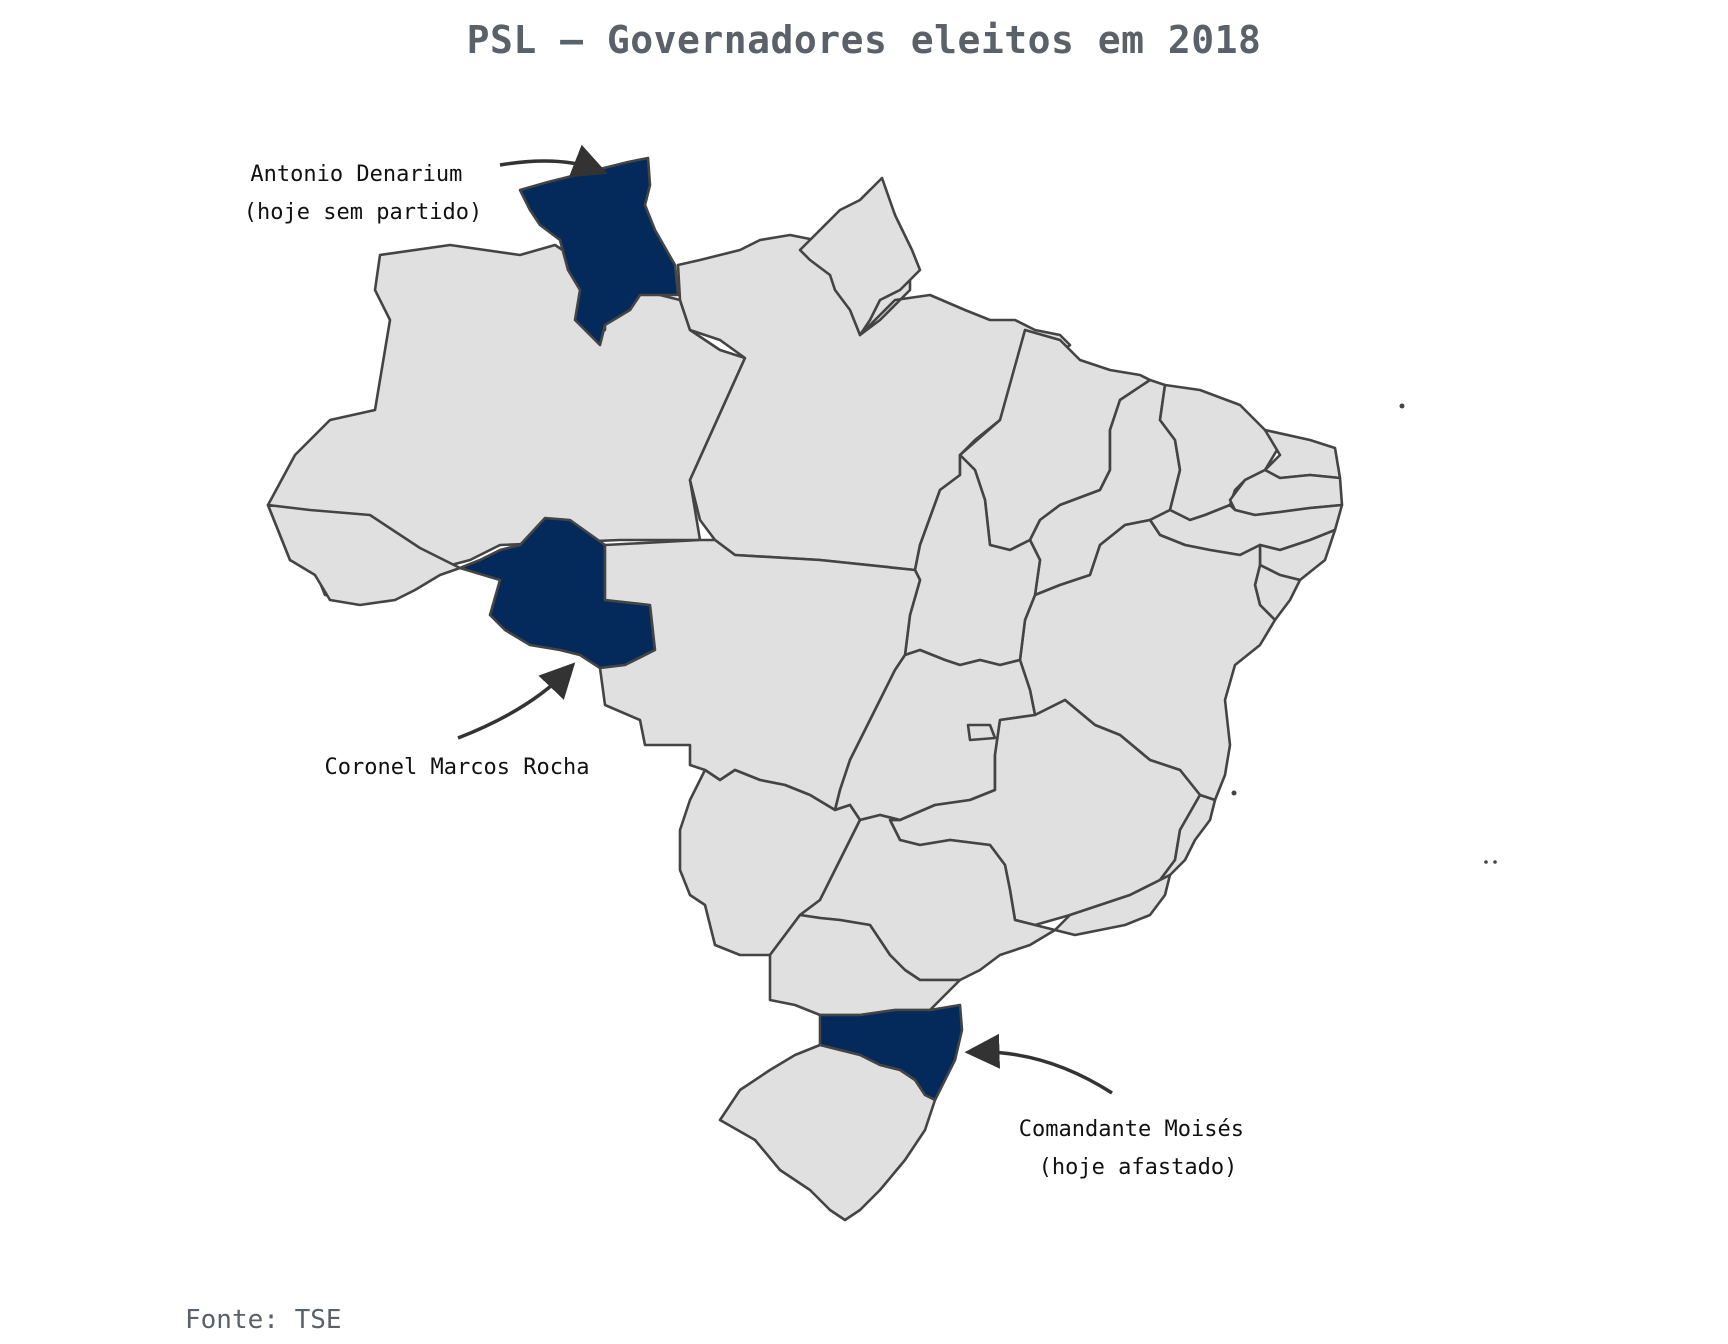  Describe the element at coordinates (864, 40) in the screenshot. I see `map-title: PSL – Governadores eleitos em 2018` at that location.